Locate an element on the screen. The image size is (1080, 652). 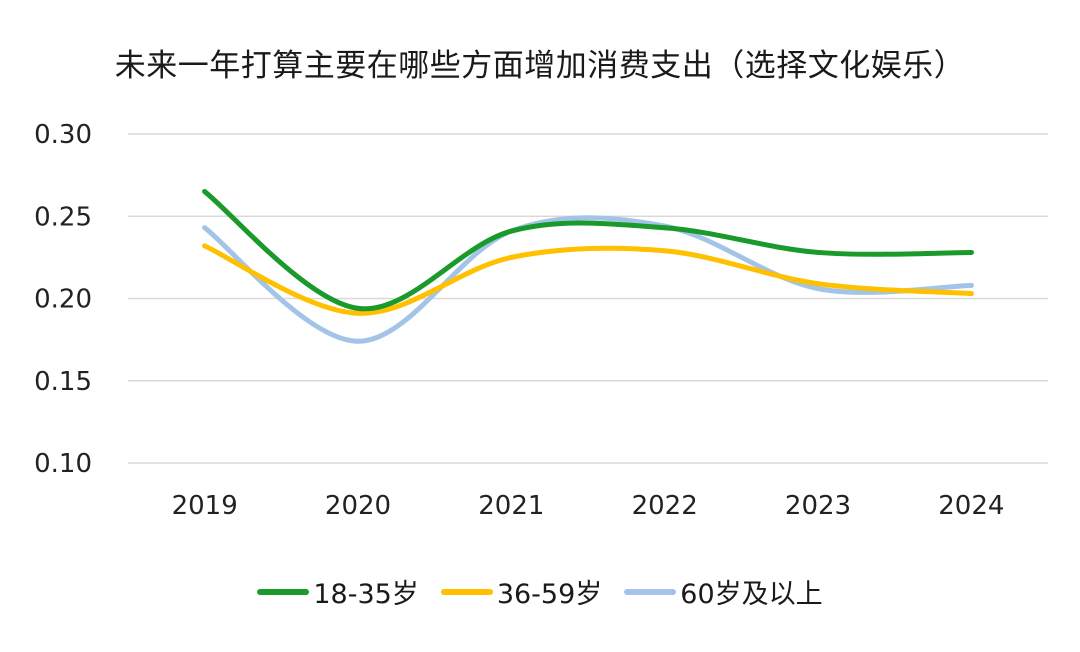
x-tick-label: 2021 is located at coordinates (511, 506).